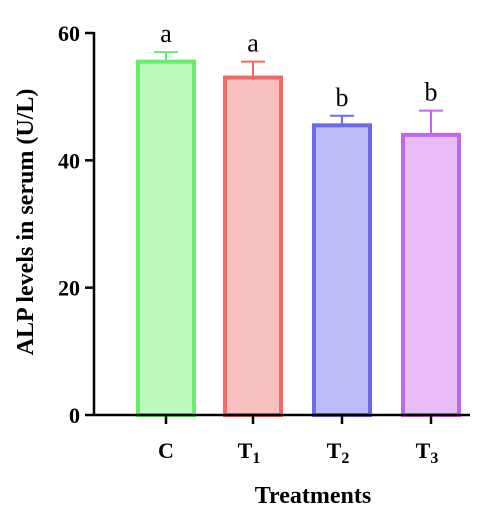  I want to click on y-ticks-group: 0 20 40 60, so click(76, 224).